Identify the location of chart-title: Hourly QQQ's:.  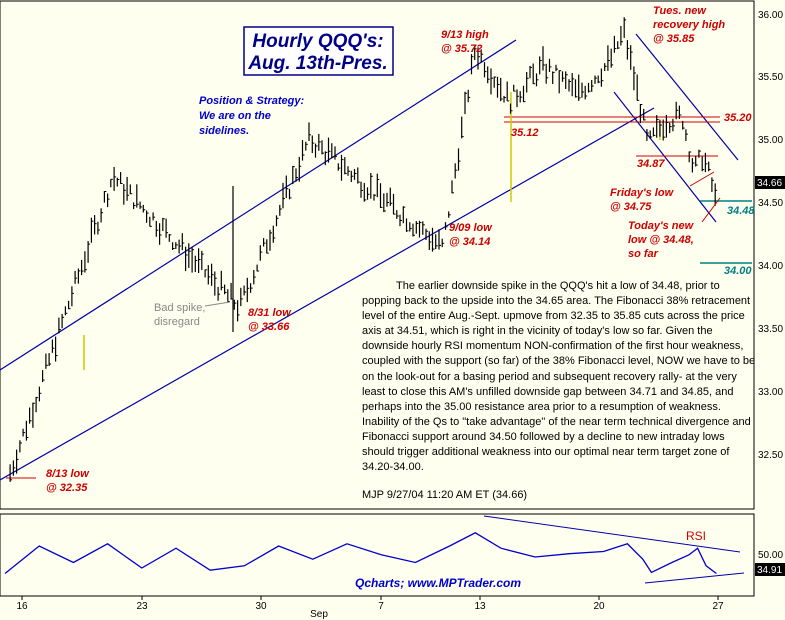
(317, 41).